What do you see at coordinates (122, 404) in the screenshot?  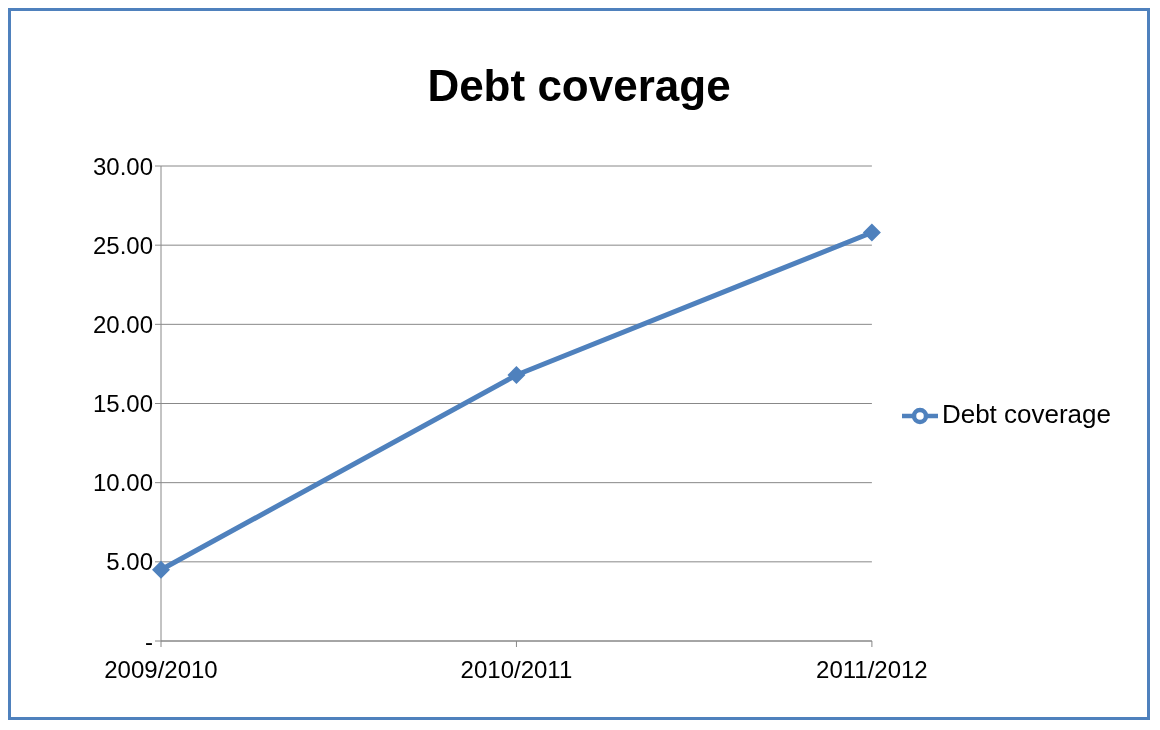 I see `y-tick-label: 15.00` at bounding box center [122, 404].